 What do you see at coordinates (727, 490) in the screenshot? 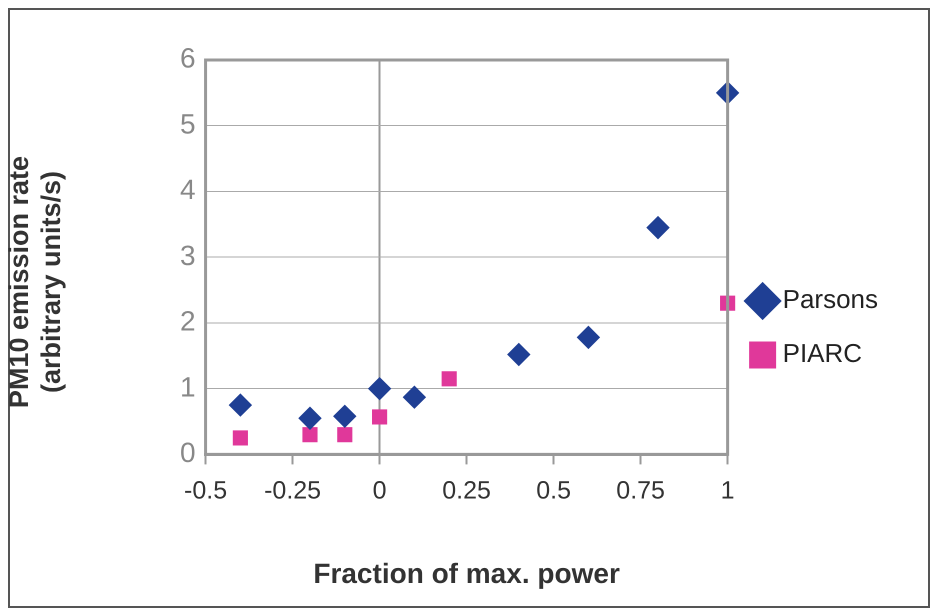
I see `x-tick-label: 1` at bounding box center [727, 490].